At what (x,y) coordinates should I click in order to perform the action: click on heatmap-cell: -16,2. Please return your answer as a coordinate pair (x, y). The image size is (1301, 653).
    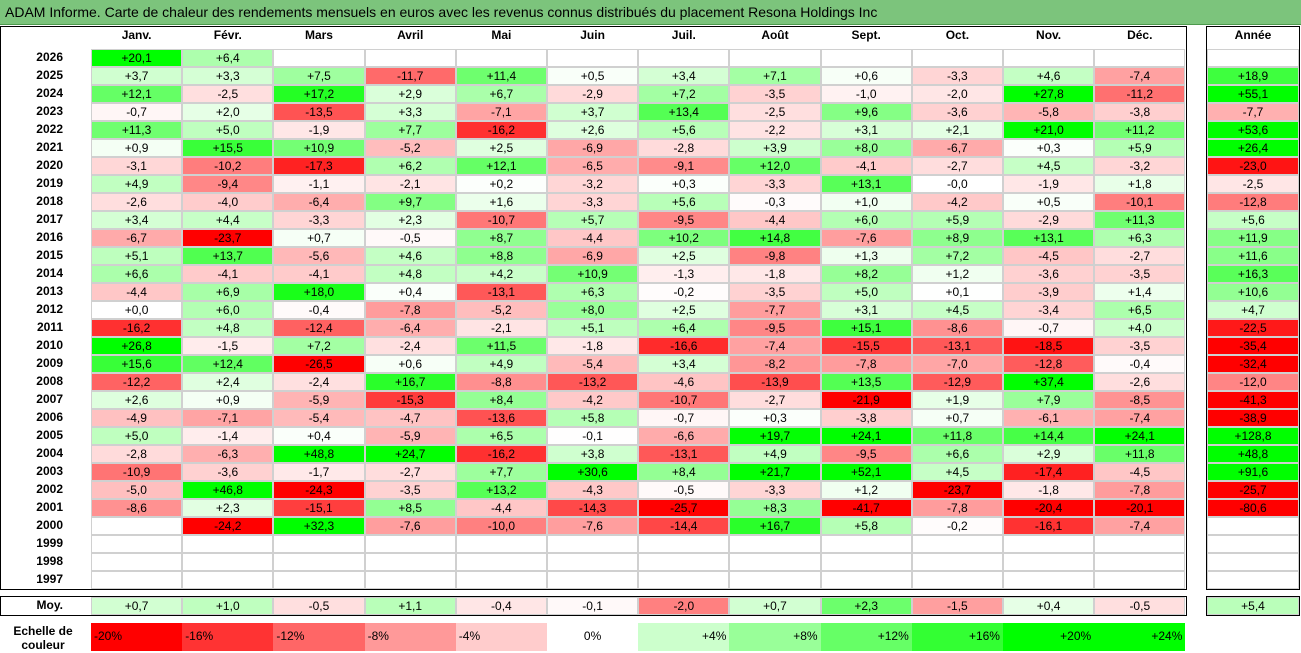
    Looking at the image, I should click on (501, 130).